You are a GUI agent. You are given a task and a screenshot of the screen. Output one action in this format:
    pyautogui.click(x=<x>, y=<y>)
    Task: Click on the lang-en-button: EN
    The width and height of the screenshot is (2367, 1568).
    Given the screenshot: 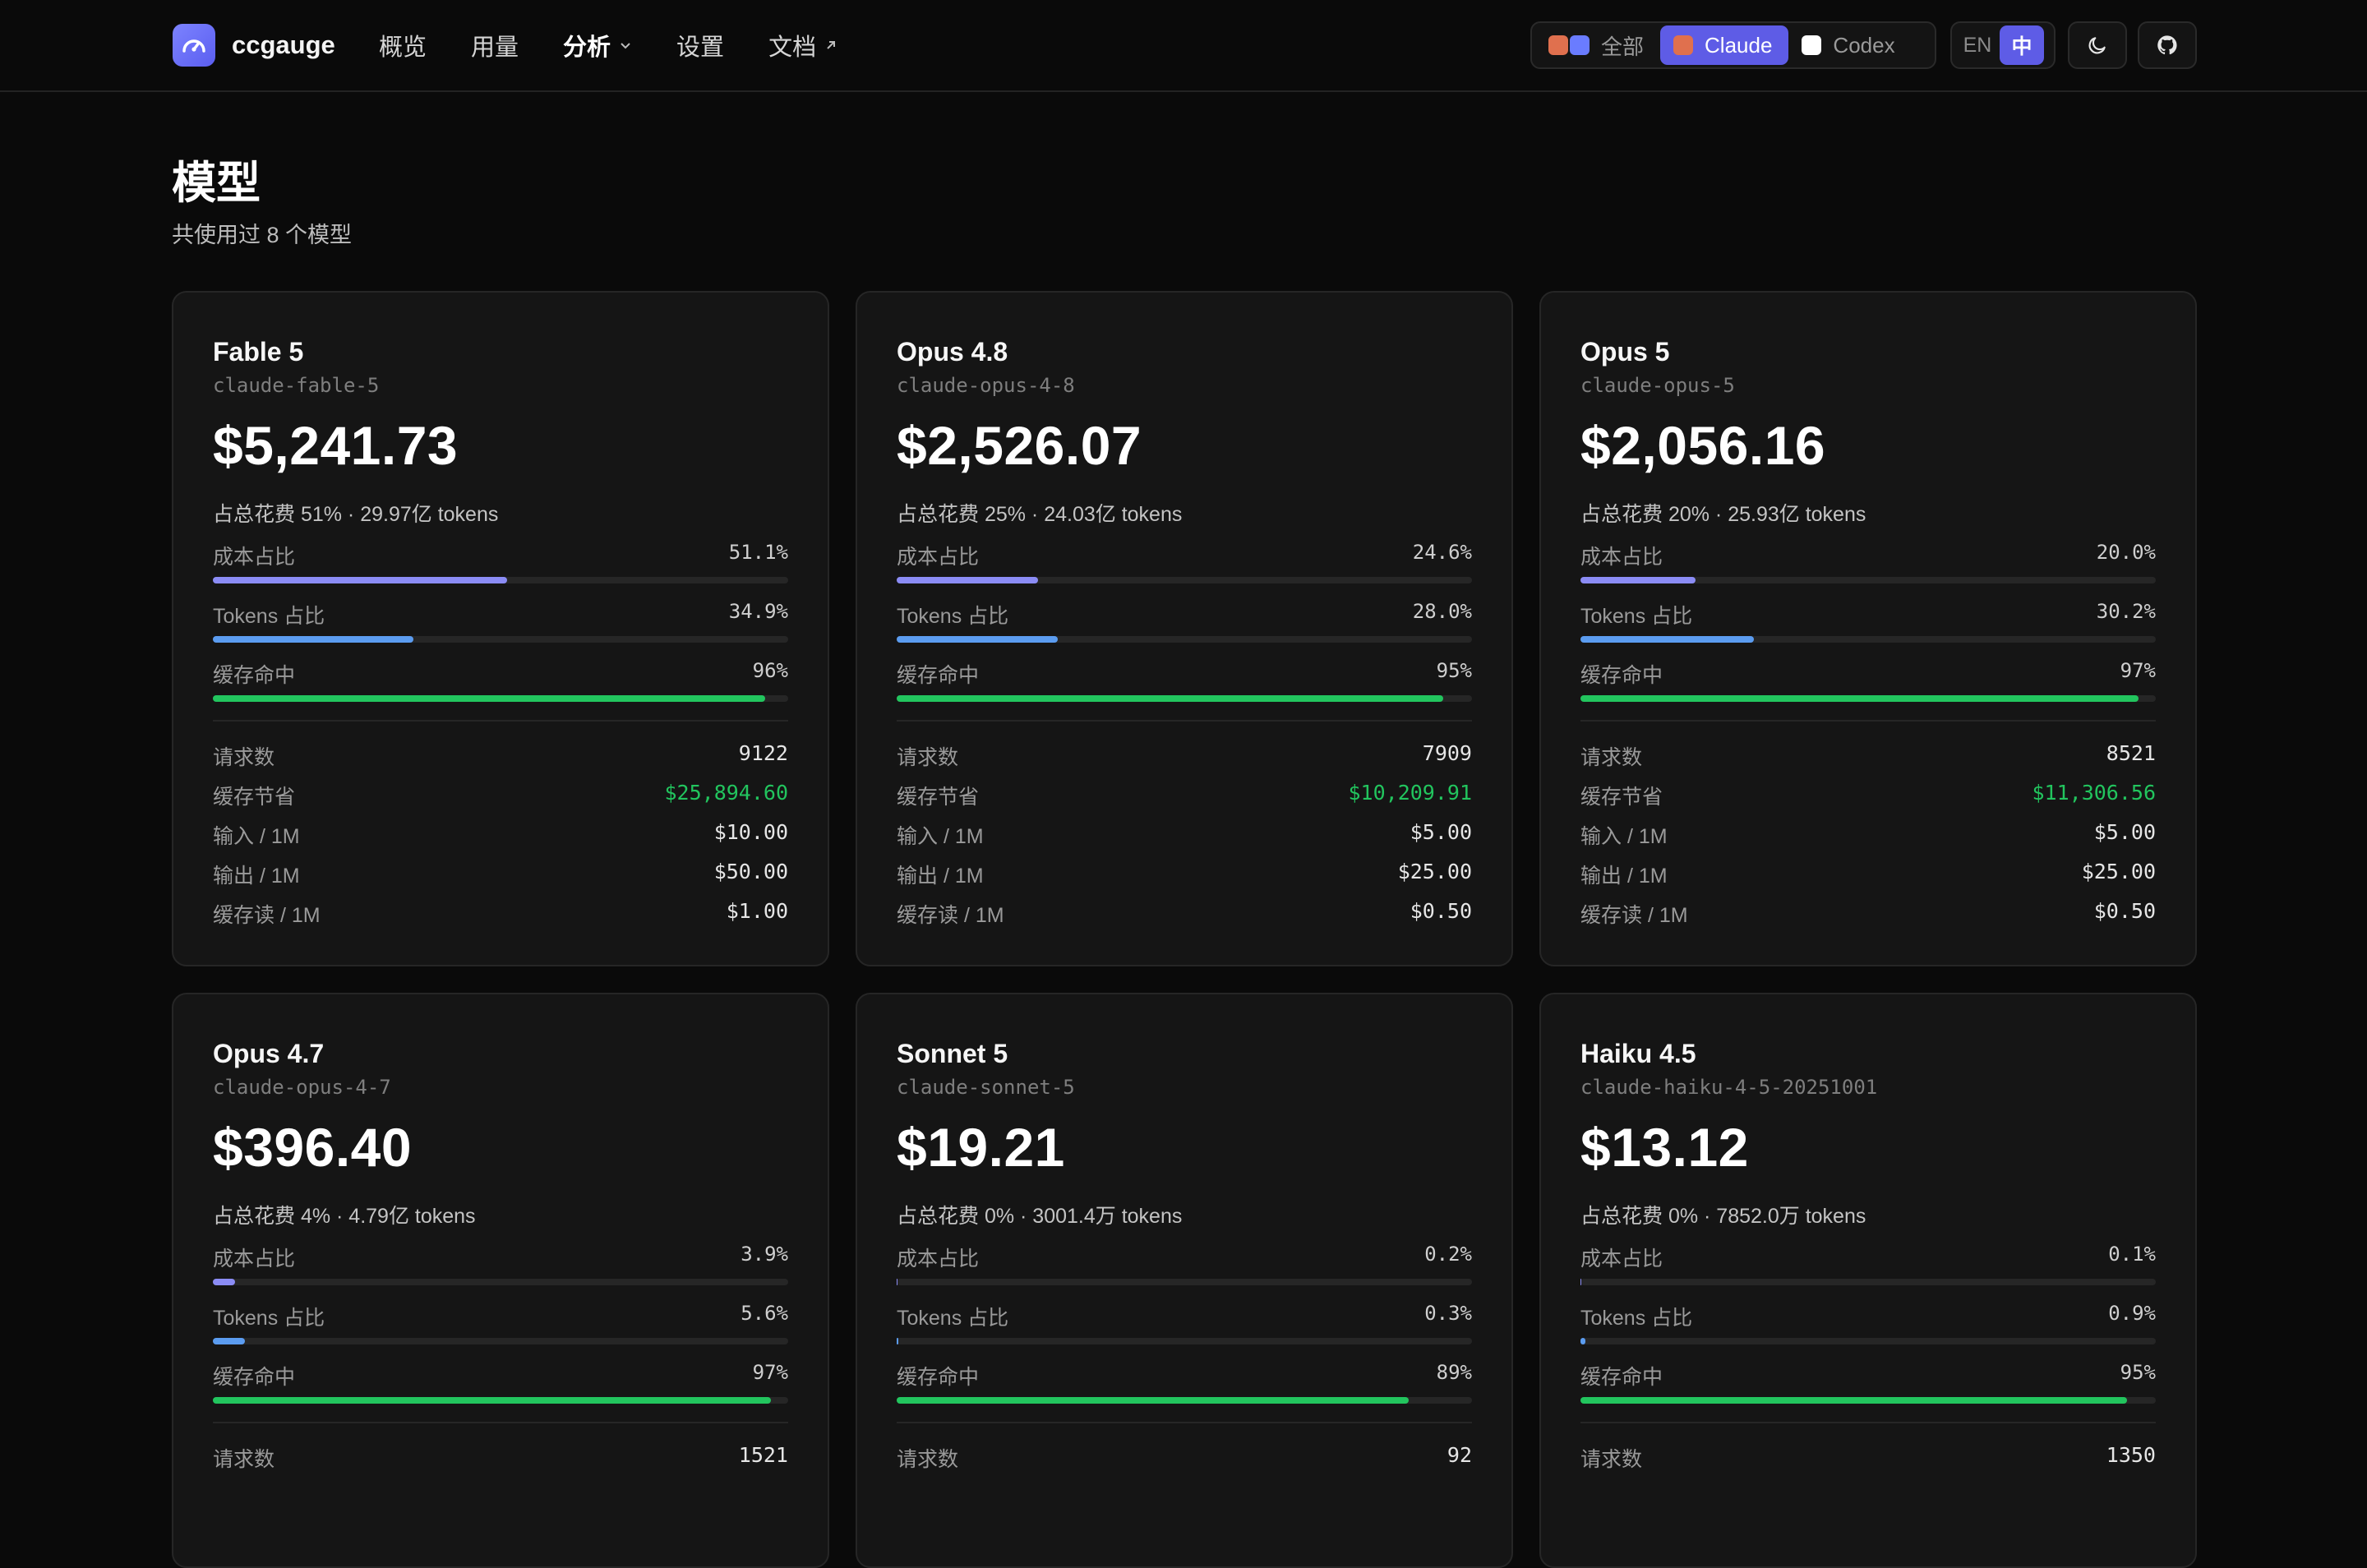 What is the action you would take?
    pyautogui.click(x=1977, y=45)
    